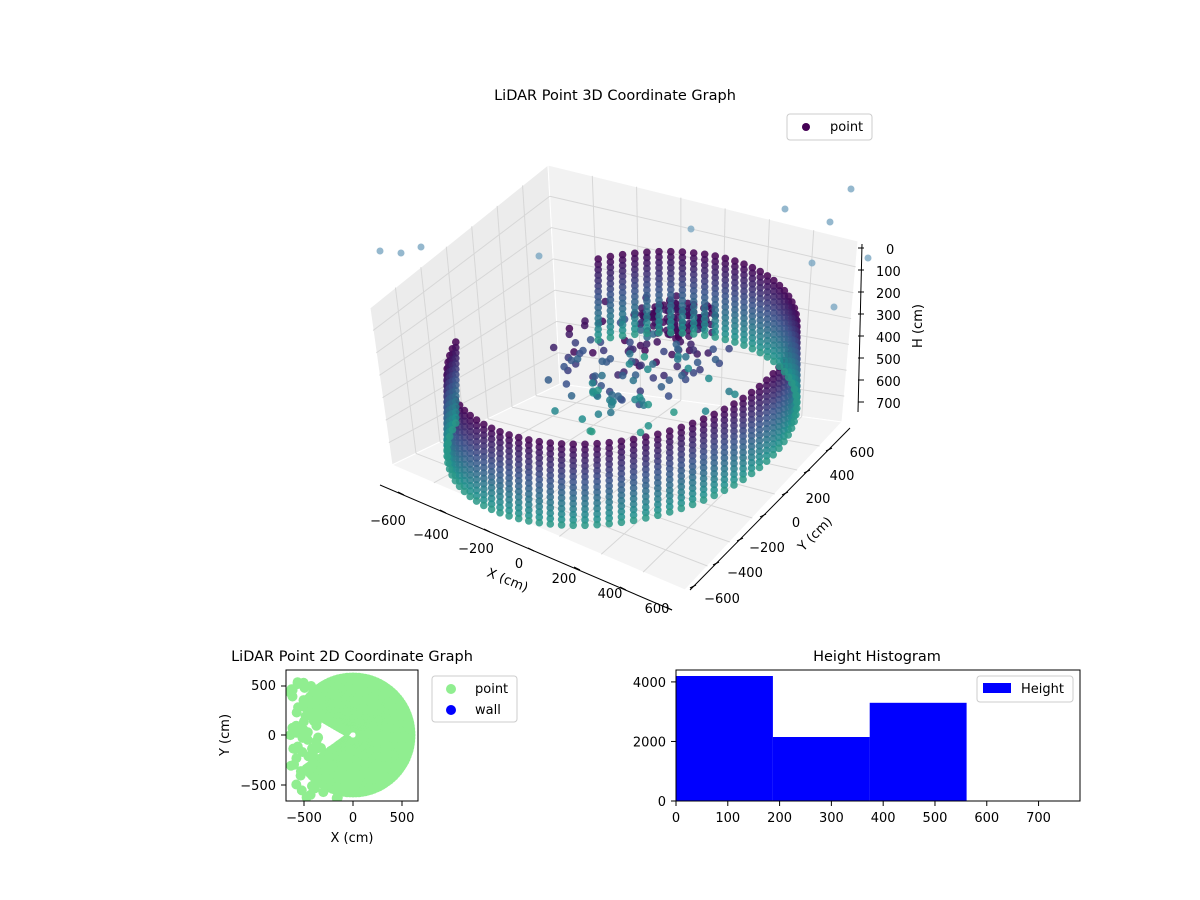  What do you see at coordinates (507, 581) in the screenshot?
I see `x-axis-label: X (cm)` at bounding box center [507, 581].